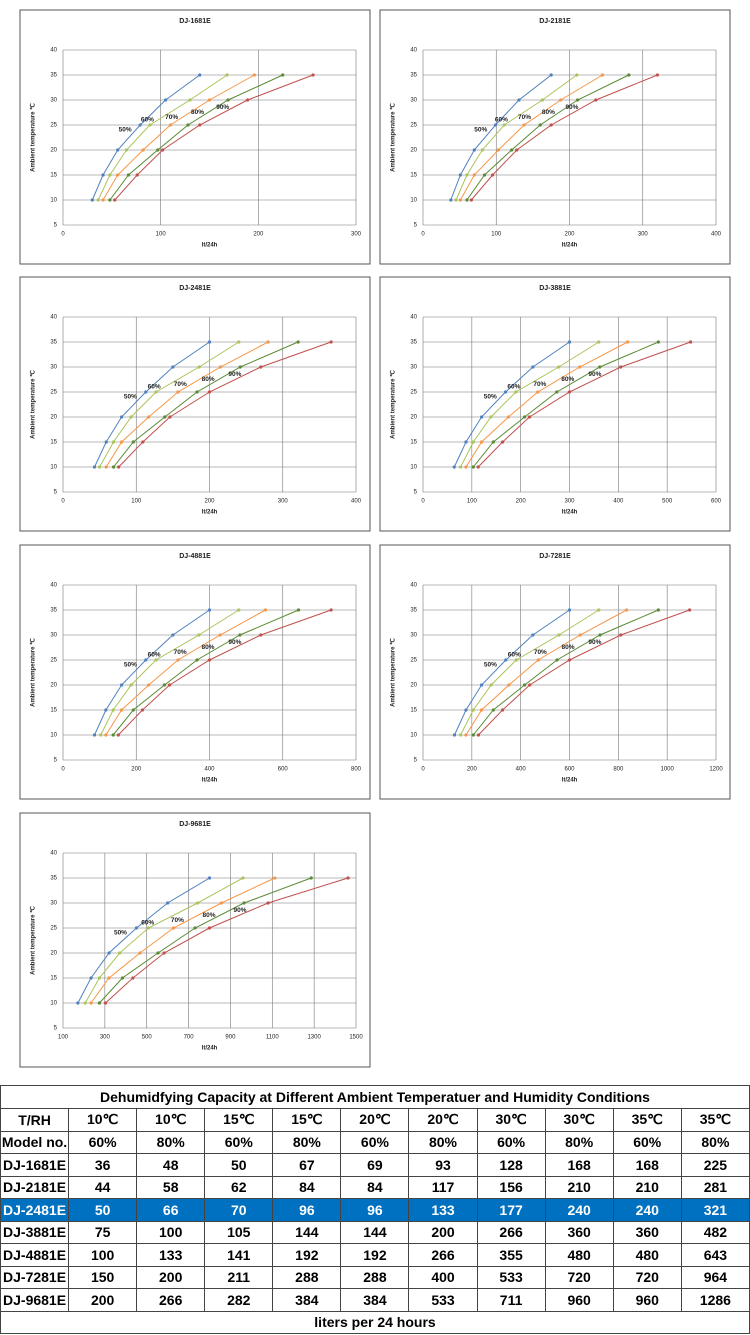 The image size is (750, 1335). Describe the element at coordinates (53, 51) in the screenshot. I see `y-tick-label: 40` at that location.